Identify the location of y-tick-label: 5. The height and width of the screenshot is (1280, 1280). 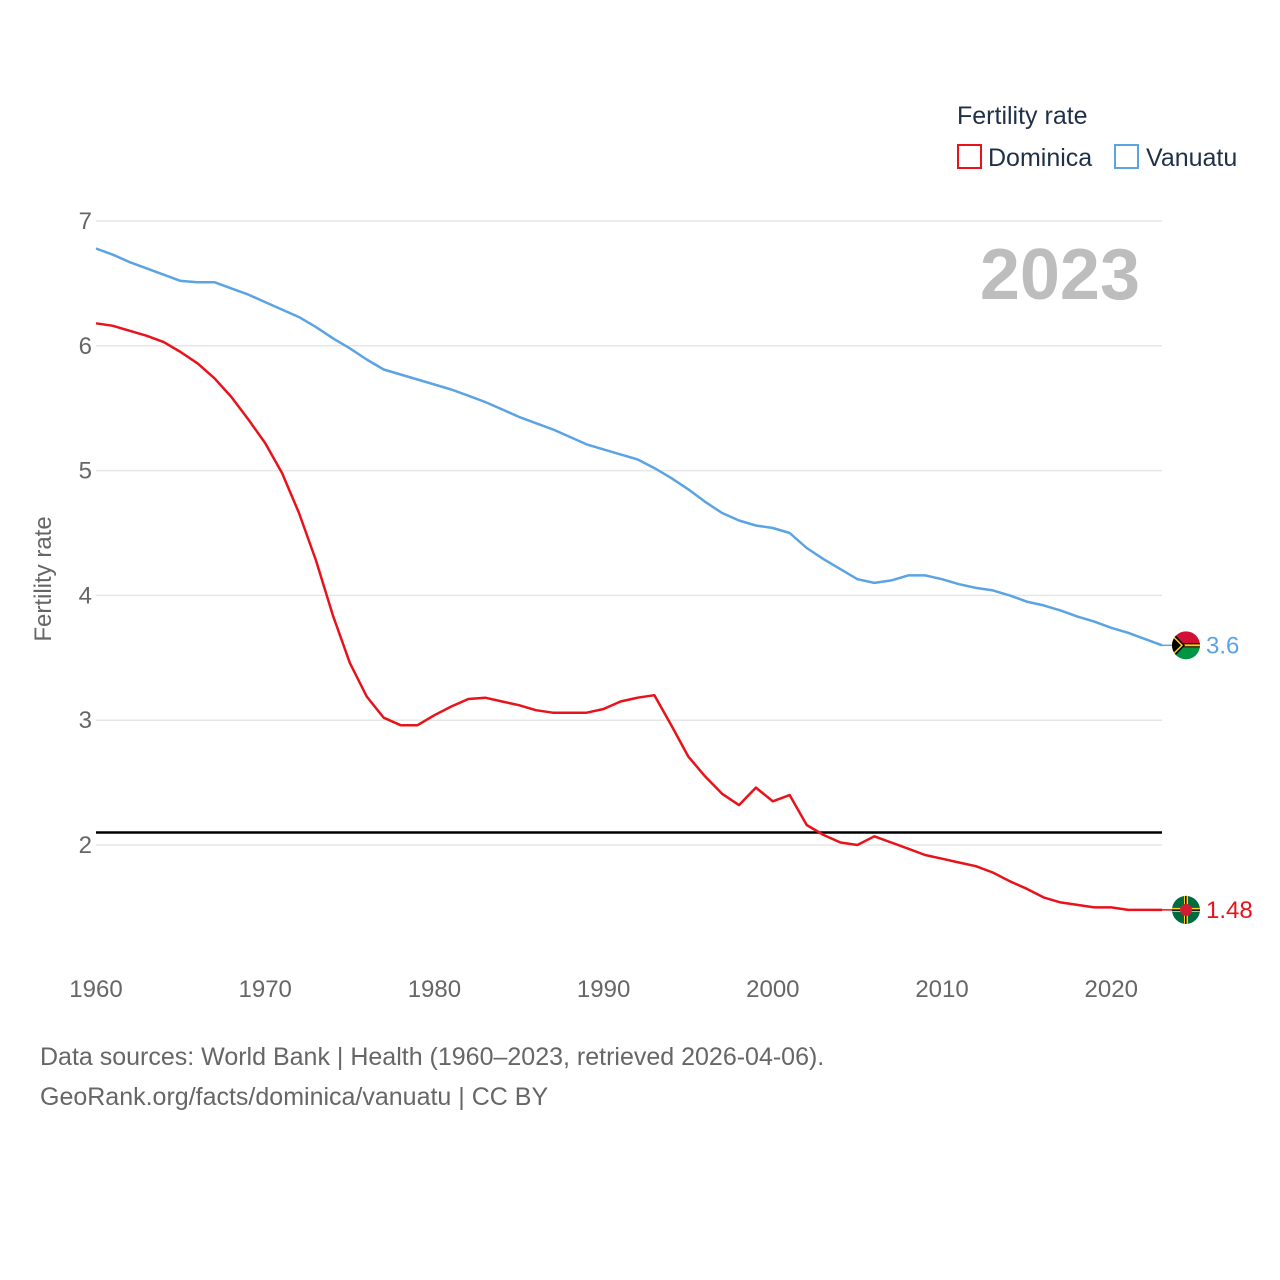
(85, 471).